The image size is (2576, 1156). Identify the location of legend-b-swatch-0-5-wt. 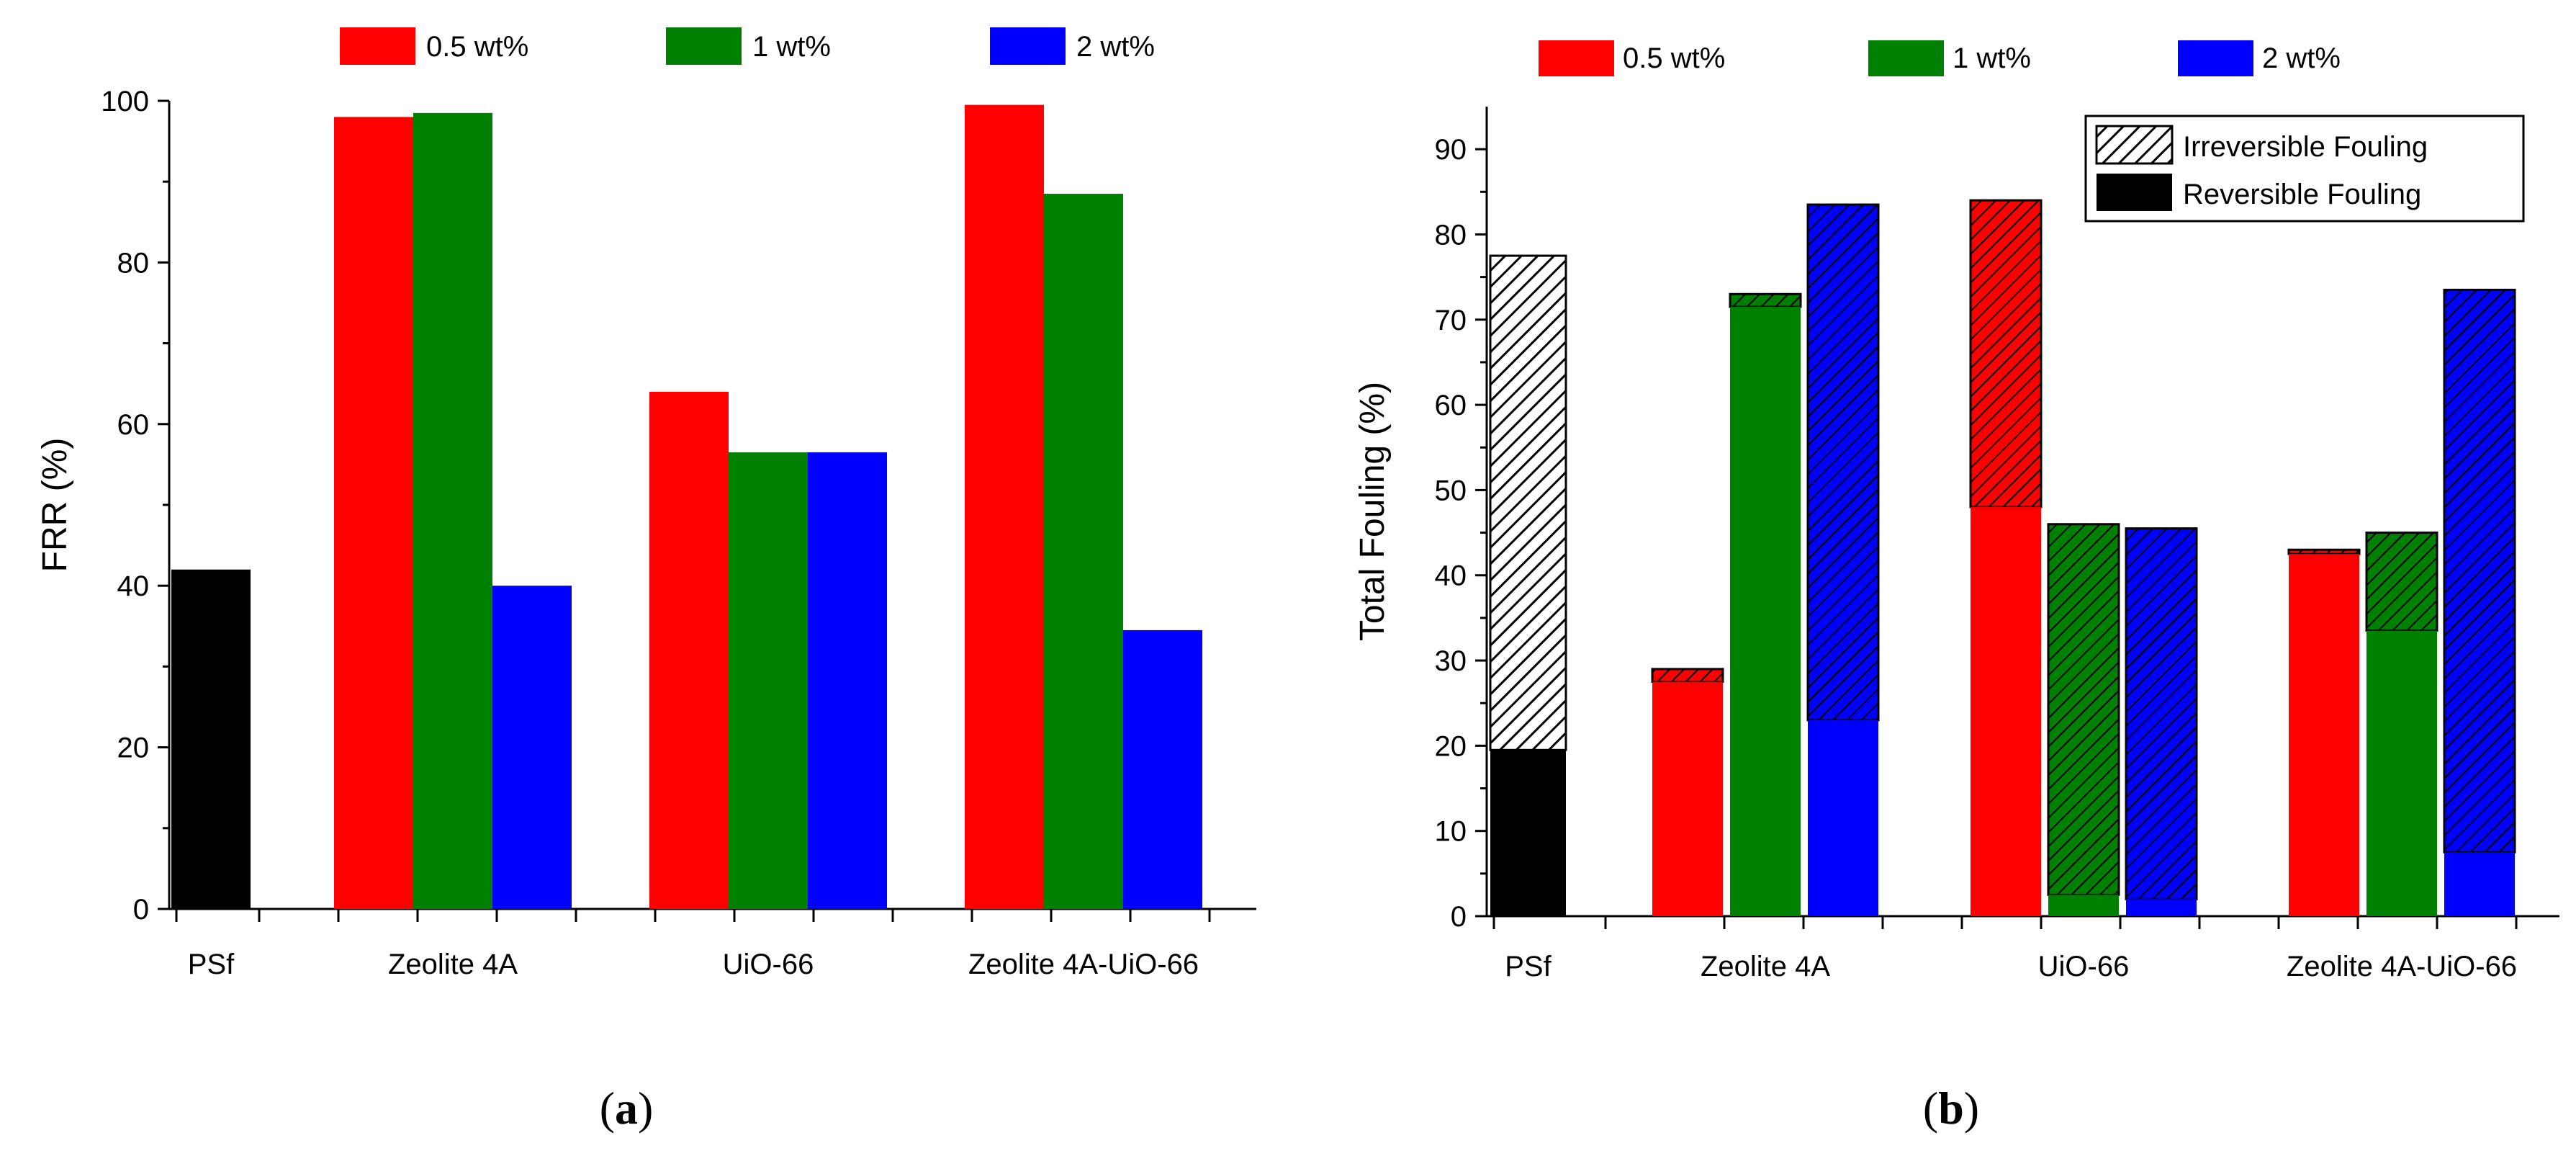
(1576, 58).